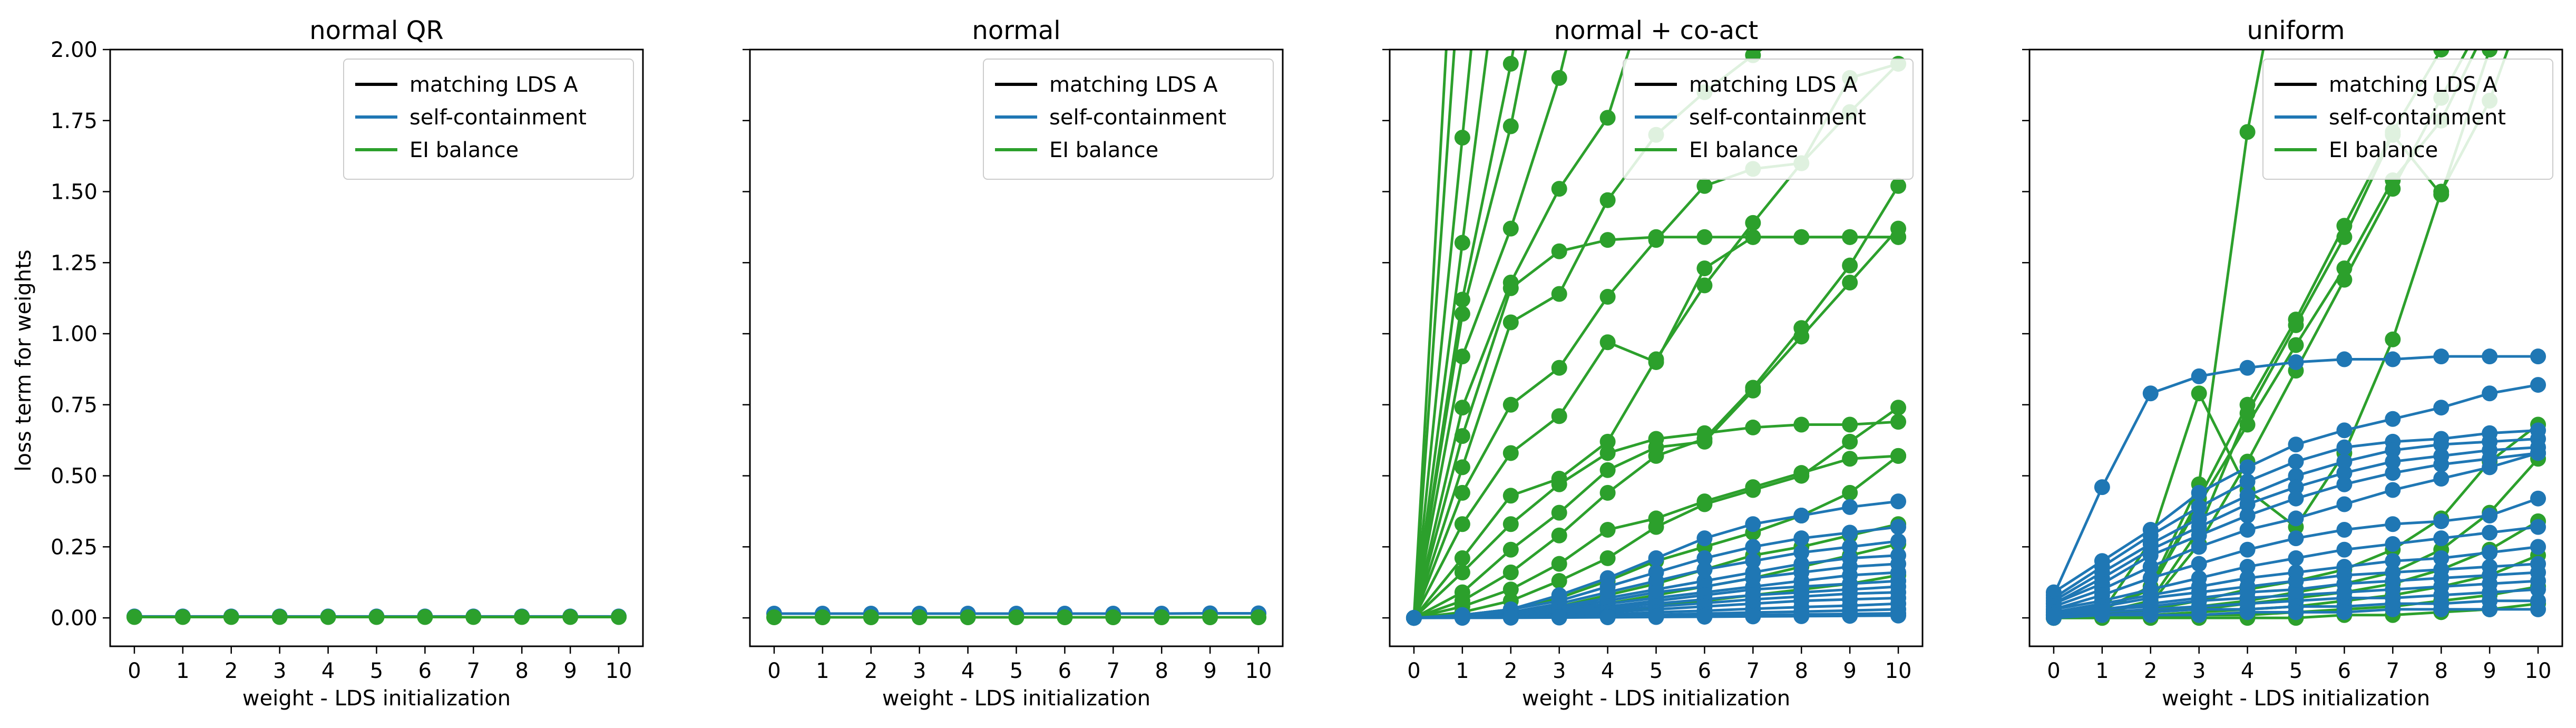 The width and height of the screenshot is (2576, 728). I want to click on x-tick-label: 7, so click(1753, 671).